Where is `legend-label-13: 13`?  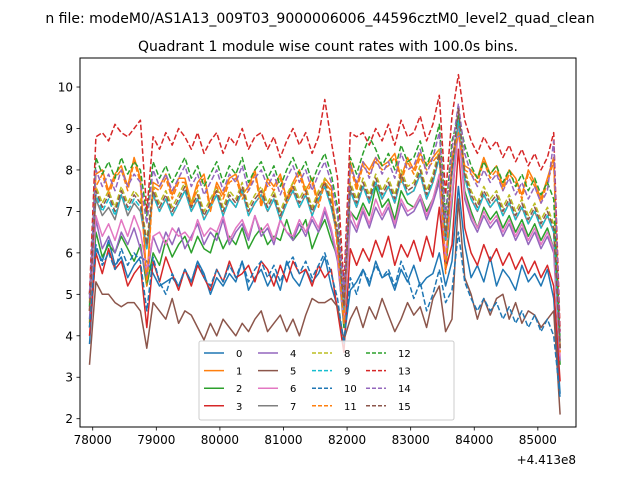 legend-label-13: 13 is located at coordinates (404, 372).